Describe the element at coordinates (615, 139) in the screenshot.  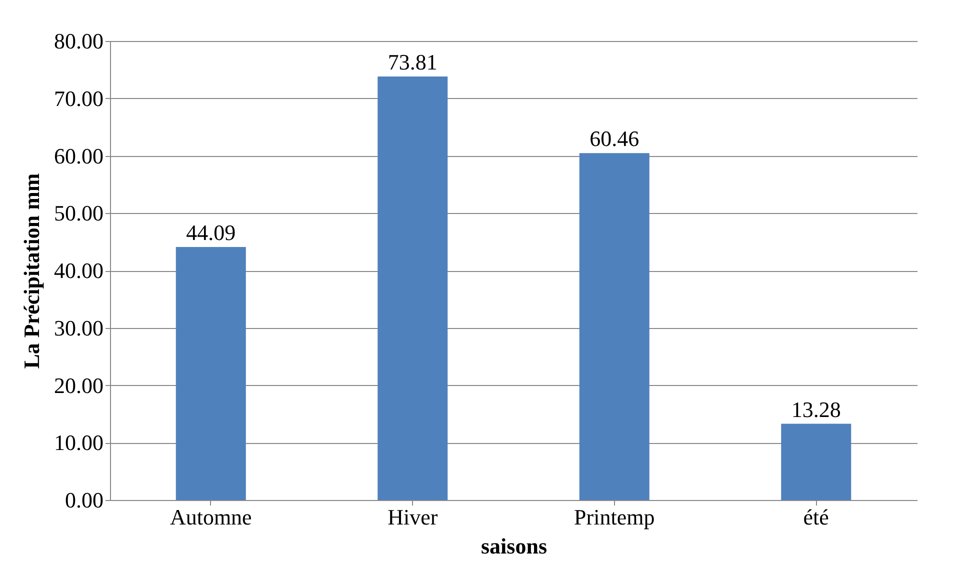
I see `data-label: 60.46` at that location.